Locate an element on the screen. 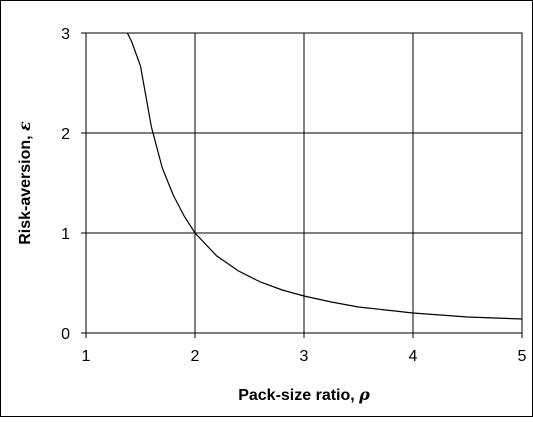 The height and width of the screenshot is (422, 533). x-tick-label: 2 is located at coordinates (195, 356).